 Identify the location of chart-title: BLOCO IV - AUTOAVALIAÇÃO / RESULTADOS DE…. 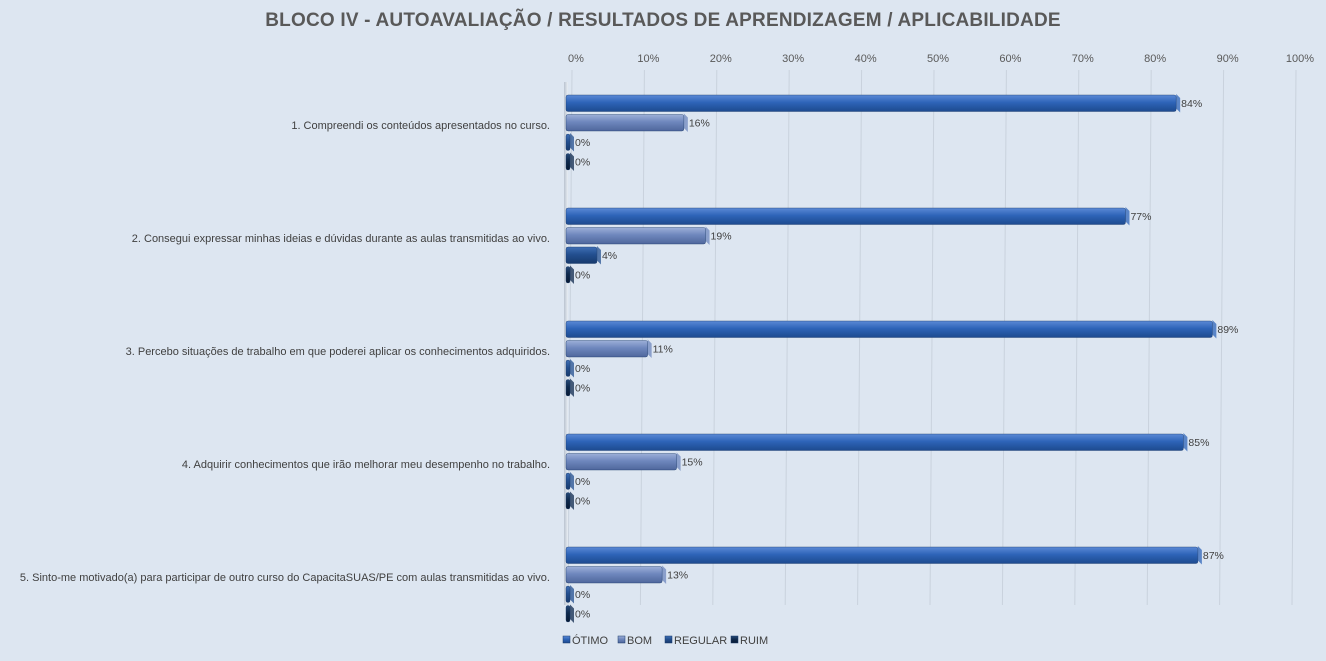
(663, 20).